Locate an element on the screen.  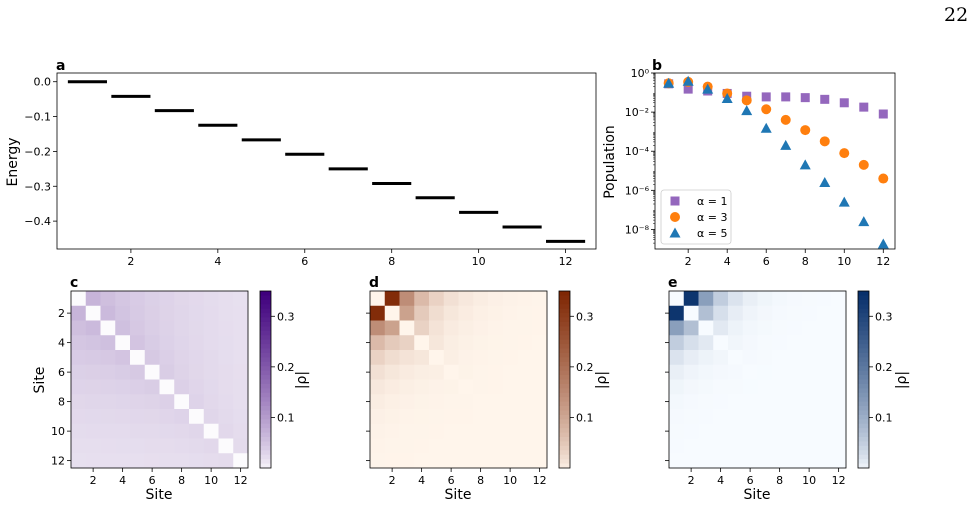
heatmap-frame is located at coordinates (757, 379).